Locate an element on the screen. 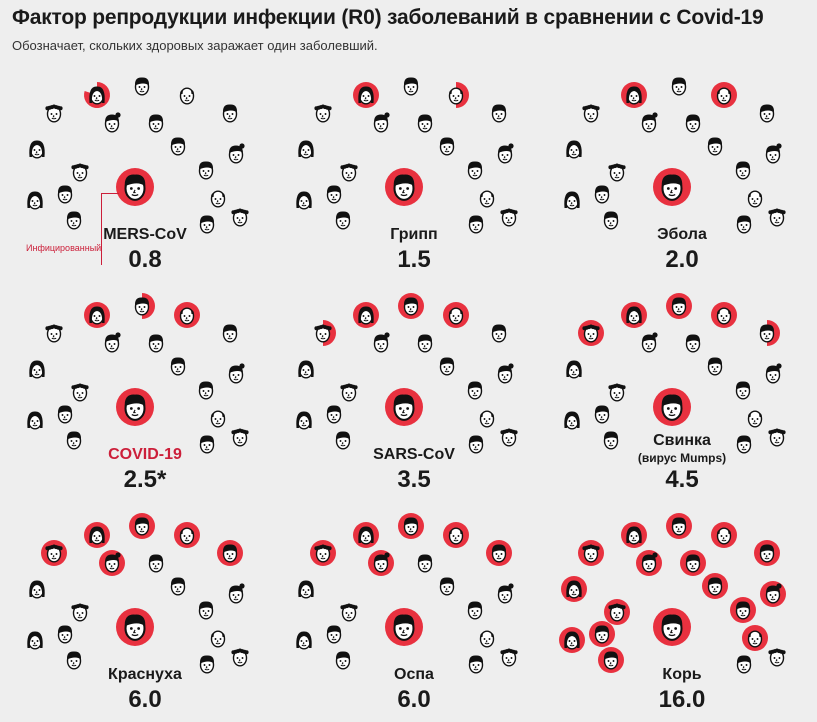 The width and height of the screenshot is (817, 722). r0-value: 0.8 is located at coordinates (145, 259).